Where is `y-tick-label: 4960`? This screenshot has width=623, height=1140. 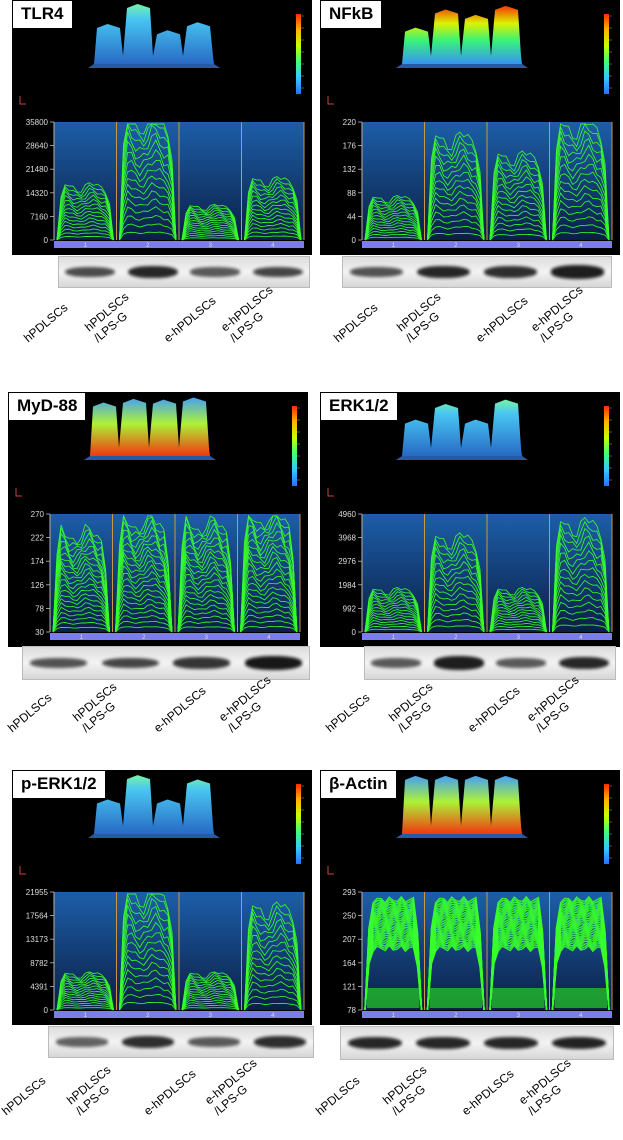 y-tick-label: 4960 is located at coordinates (347, 514).